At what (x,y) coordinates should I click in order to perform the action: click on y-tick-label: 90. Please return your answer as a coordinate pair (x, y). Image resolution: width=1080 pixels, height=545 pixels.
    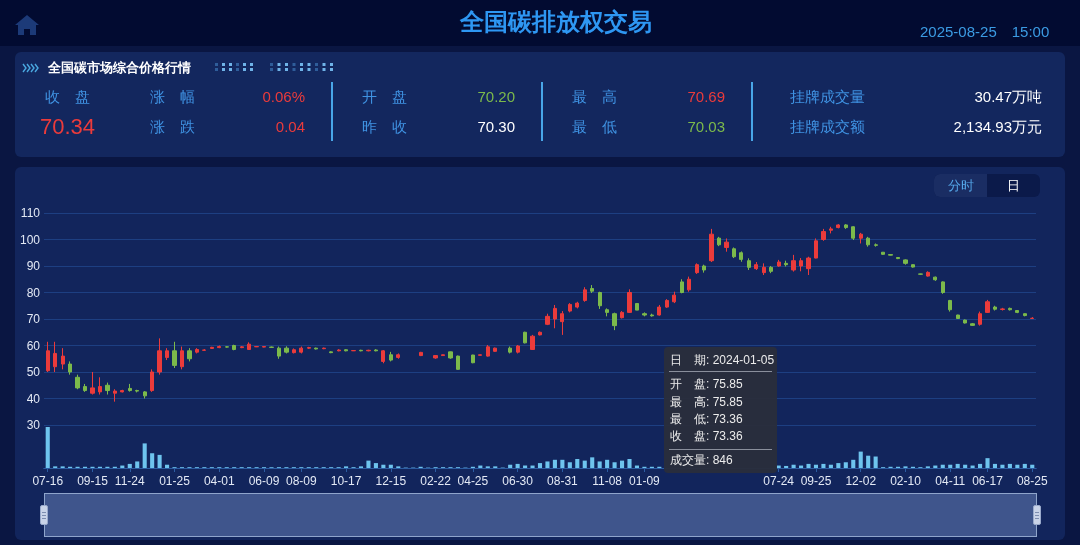
    Looking at the image, I should click on (33, 266).